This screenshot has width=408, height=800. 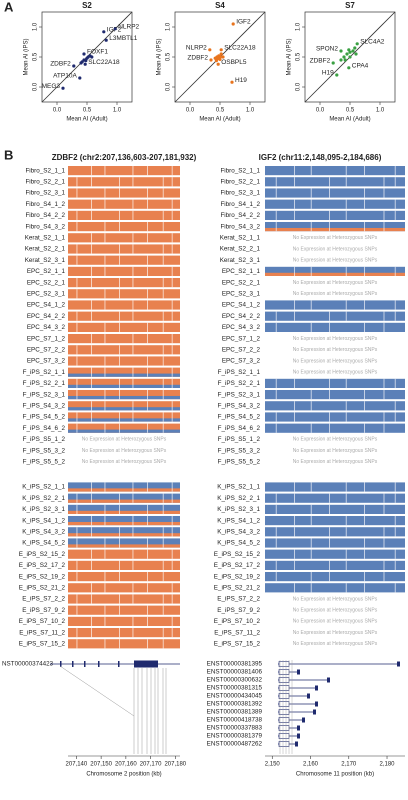 I want to click on sample-label: E_iPS_S7_10_2, so click(x=42, y=621).